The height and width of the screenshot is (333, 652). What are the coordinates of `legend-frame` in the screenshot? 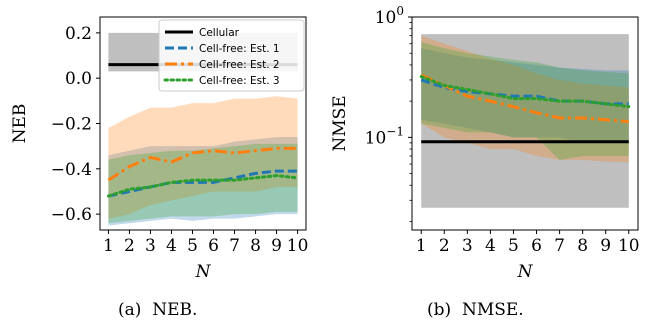 It's located at (231, 55).